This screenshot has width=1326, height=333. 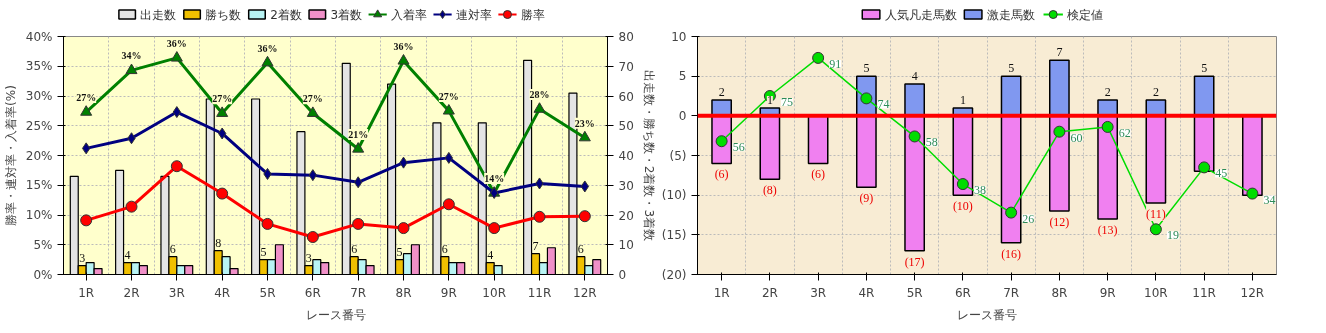 I want to click on y2-tick-label: 0, so click(x=622, y=275).